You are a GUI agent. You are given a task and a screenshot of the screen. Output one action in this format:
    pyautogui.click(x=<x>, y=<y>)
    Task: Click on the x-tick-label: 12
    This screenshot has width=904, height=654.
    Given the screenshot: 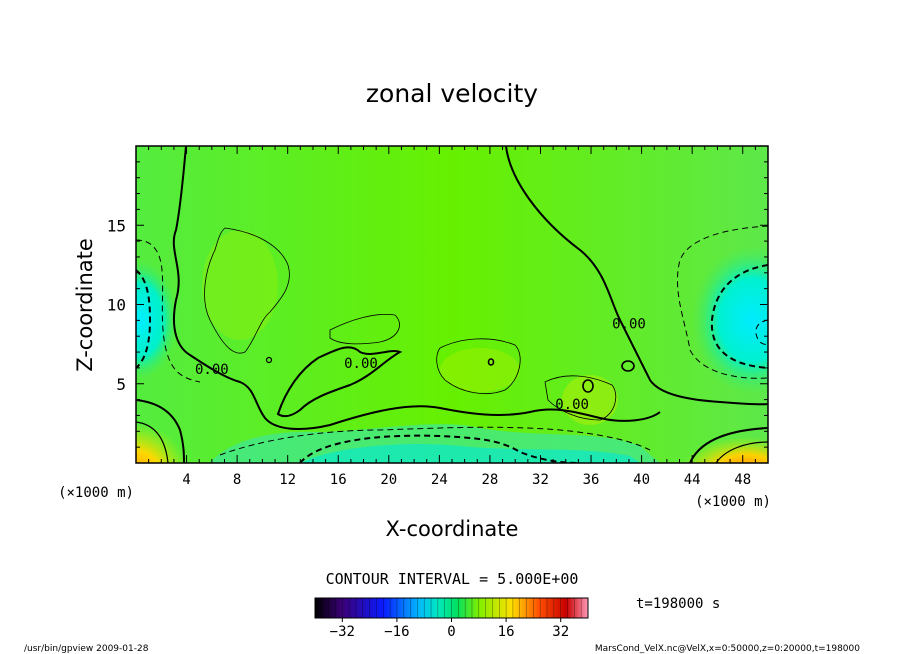 What is the action you would take?
    pyautogui.click(x=287, y=480)
    